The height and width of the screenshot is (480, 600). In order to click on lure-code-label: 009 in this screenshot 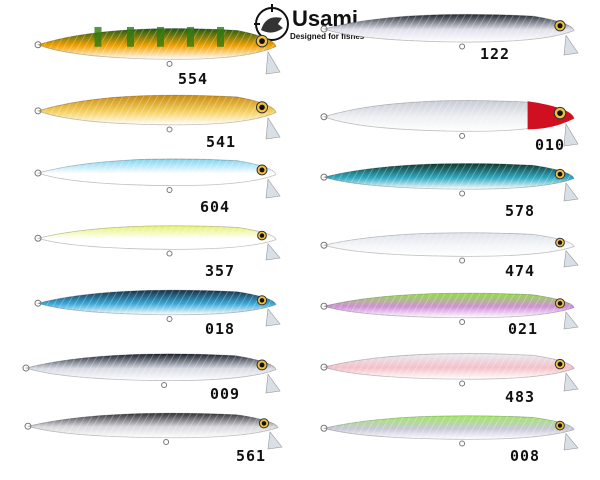, I will do `click(225, 394)`.